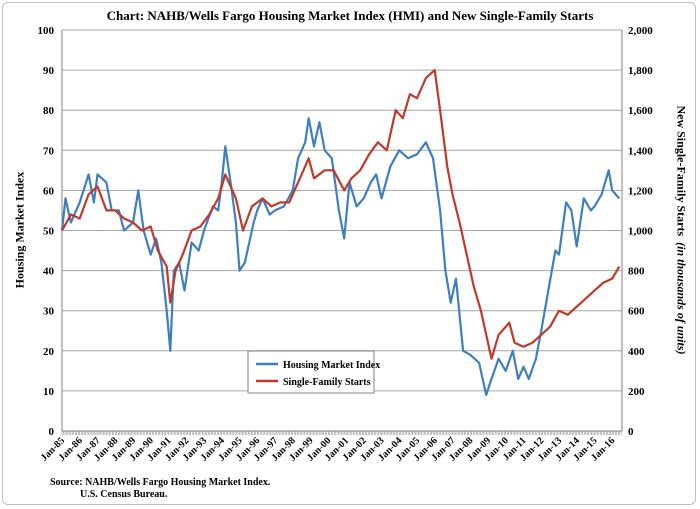 This screenshot has height=509, width=700. Describe the element at coordinates (49, 151) in the screenshot. I see `y-tick-label: 70` at that location.